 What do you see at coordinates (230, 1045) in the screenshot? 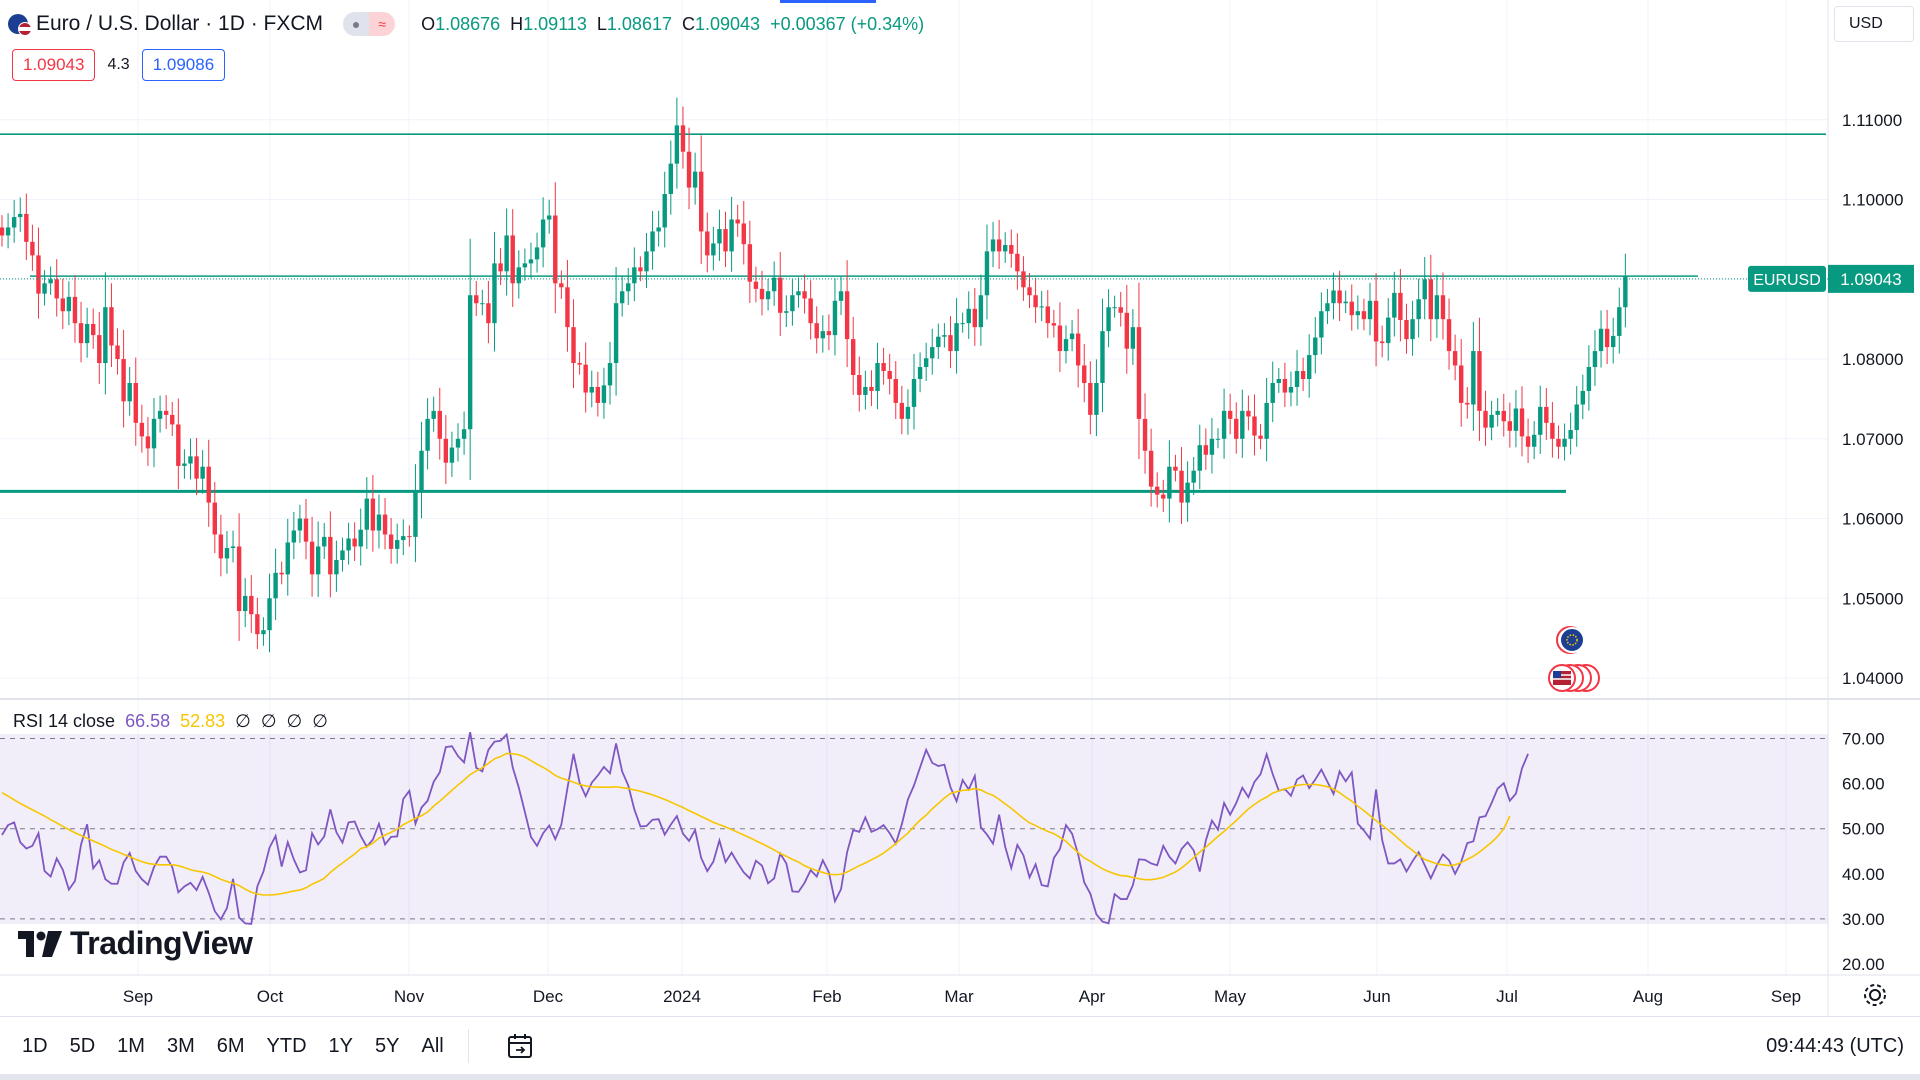
I see `range-6m-button: 6M` at bounding box center [230, 1045].